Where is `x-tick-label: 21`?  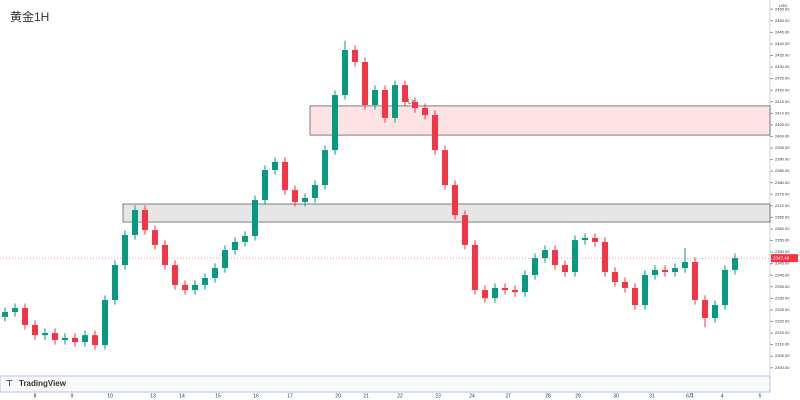
x-tick-label: 21 is located at coordinates (366, 396).